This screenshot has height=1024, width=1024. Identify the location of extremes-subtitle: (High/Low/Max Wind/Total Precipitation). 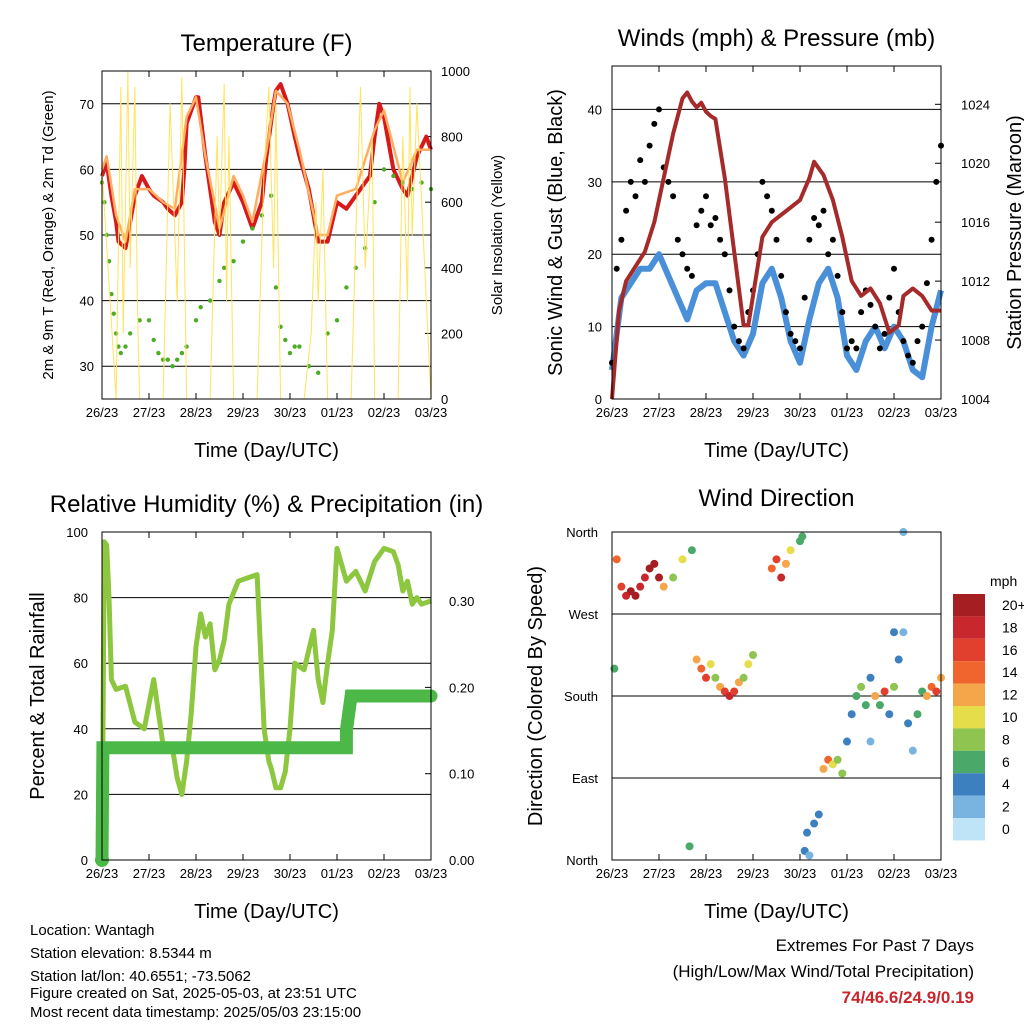
(823, 971).